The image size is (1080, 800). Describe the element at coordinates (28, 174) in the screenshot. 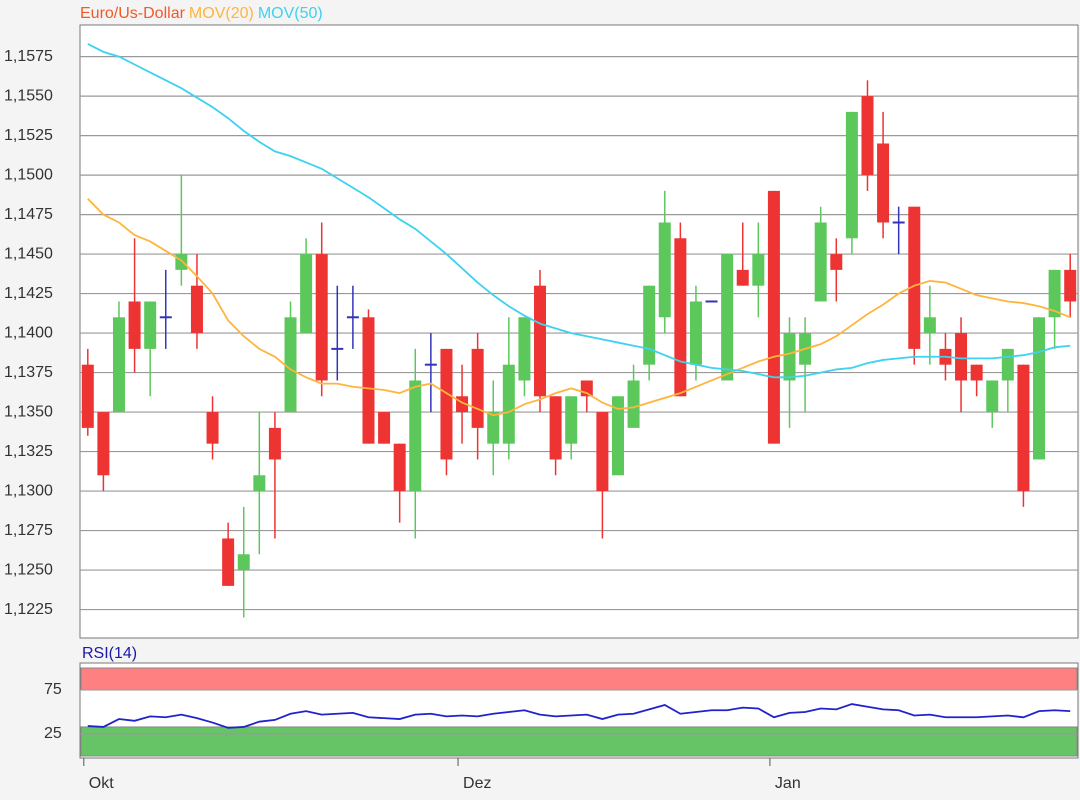

I see `y-tick-label: 1,1500` at that location.